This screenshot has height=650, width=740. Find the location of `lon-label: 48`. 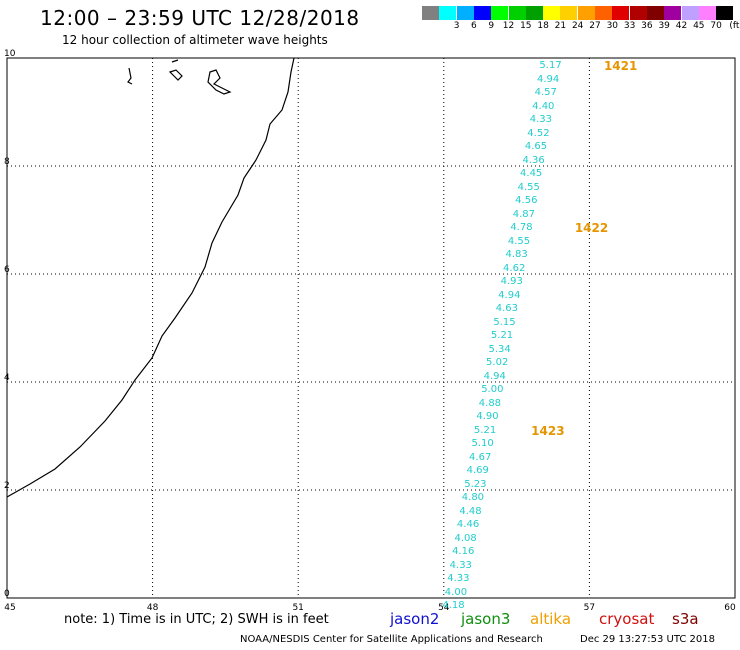

lon-label: 48 is located at coordinates (152, 608).